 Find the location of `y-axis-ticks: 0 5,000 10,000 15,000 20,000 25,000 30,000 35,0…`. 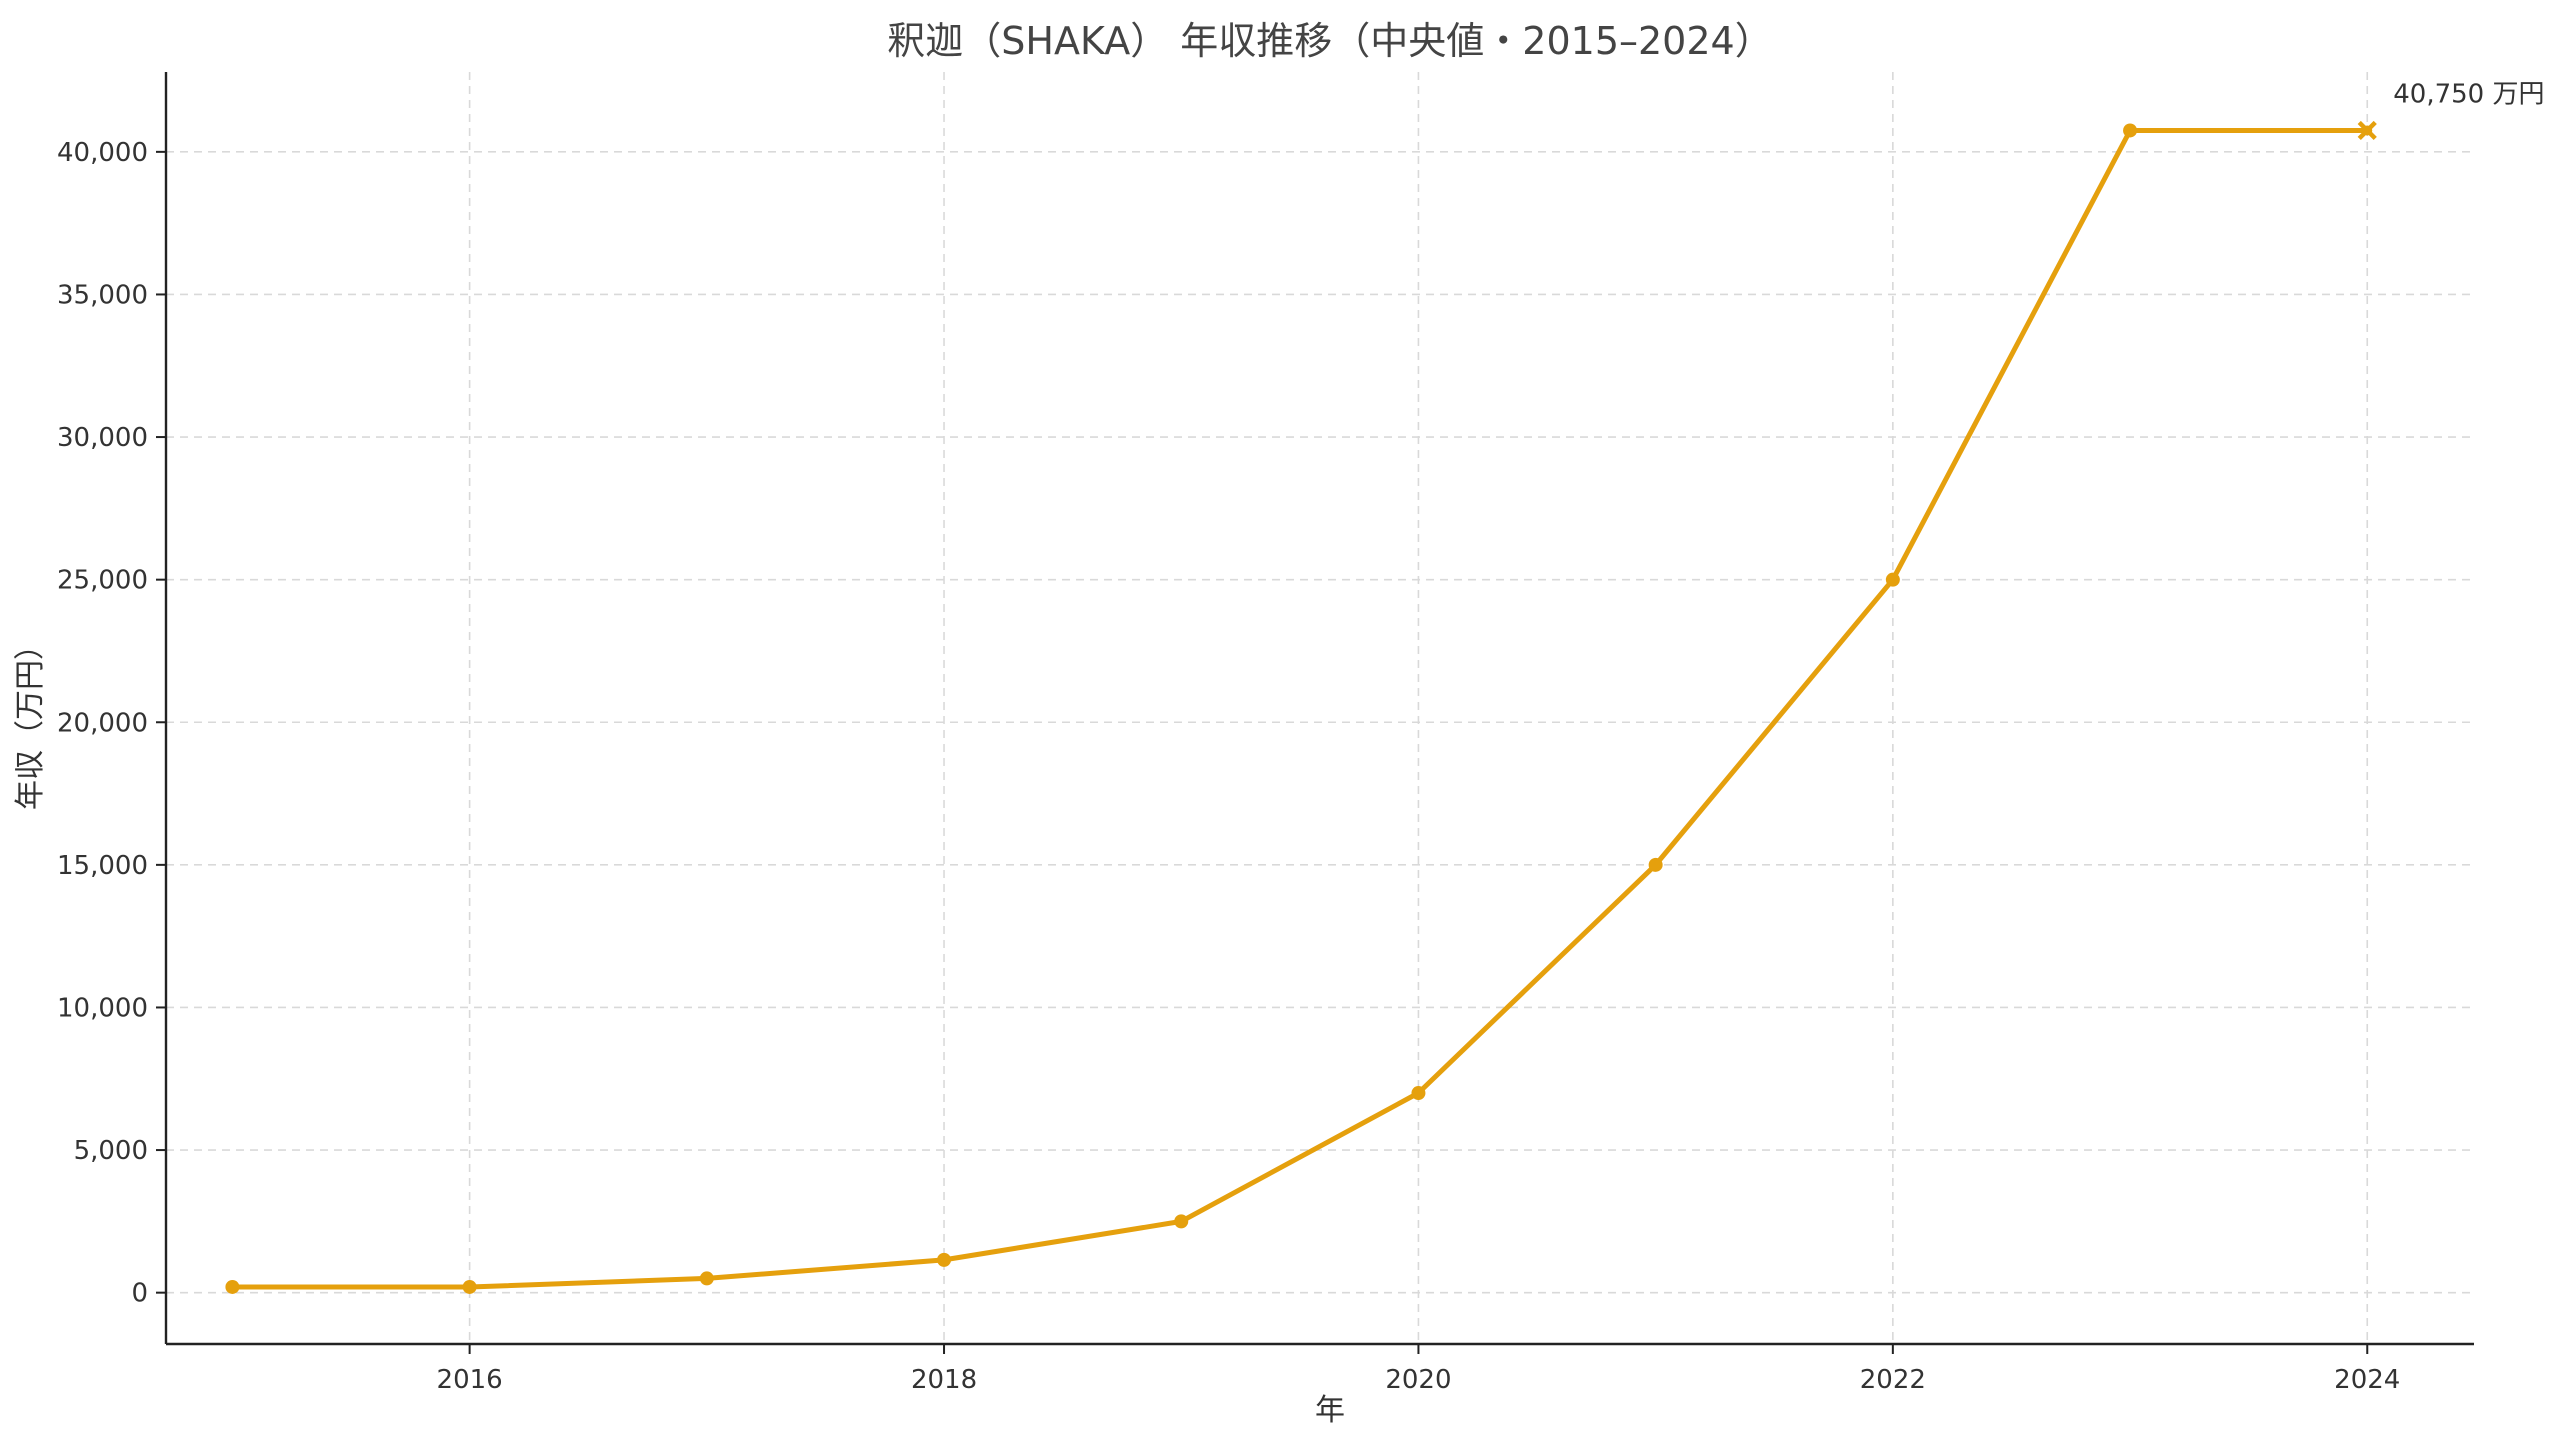

y-axis-ticks: 0 5,000 10,000 15,000 20,000 25,000 30,000 35,0… is located at coordinates (111, 723).